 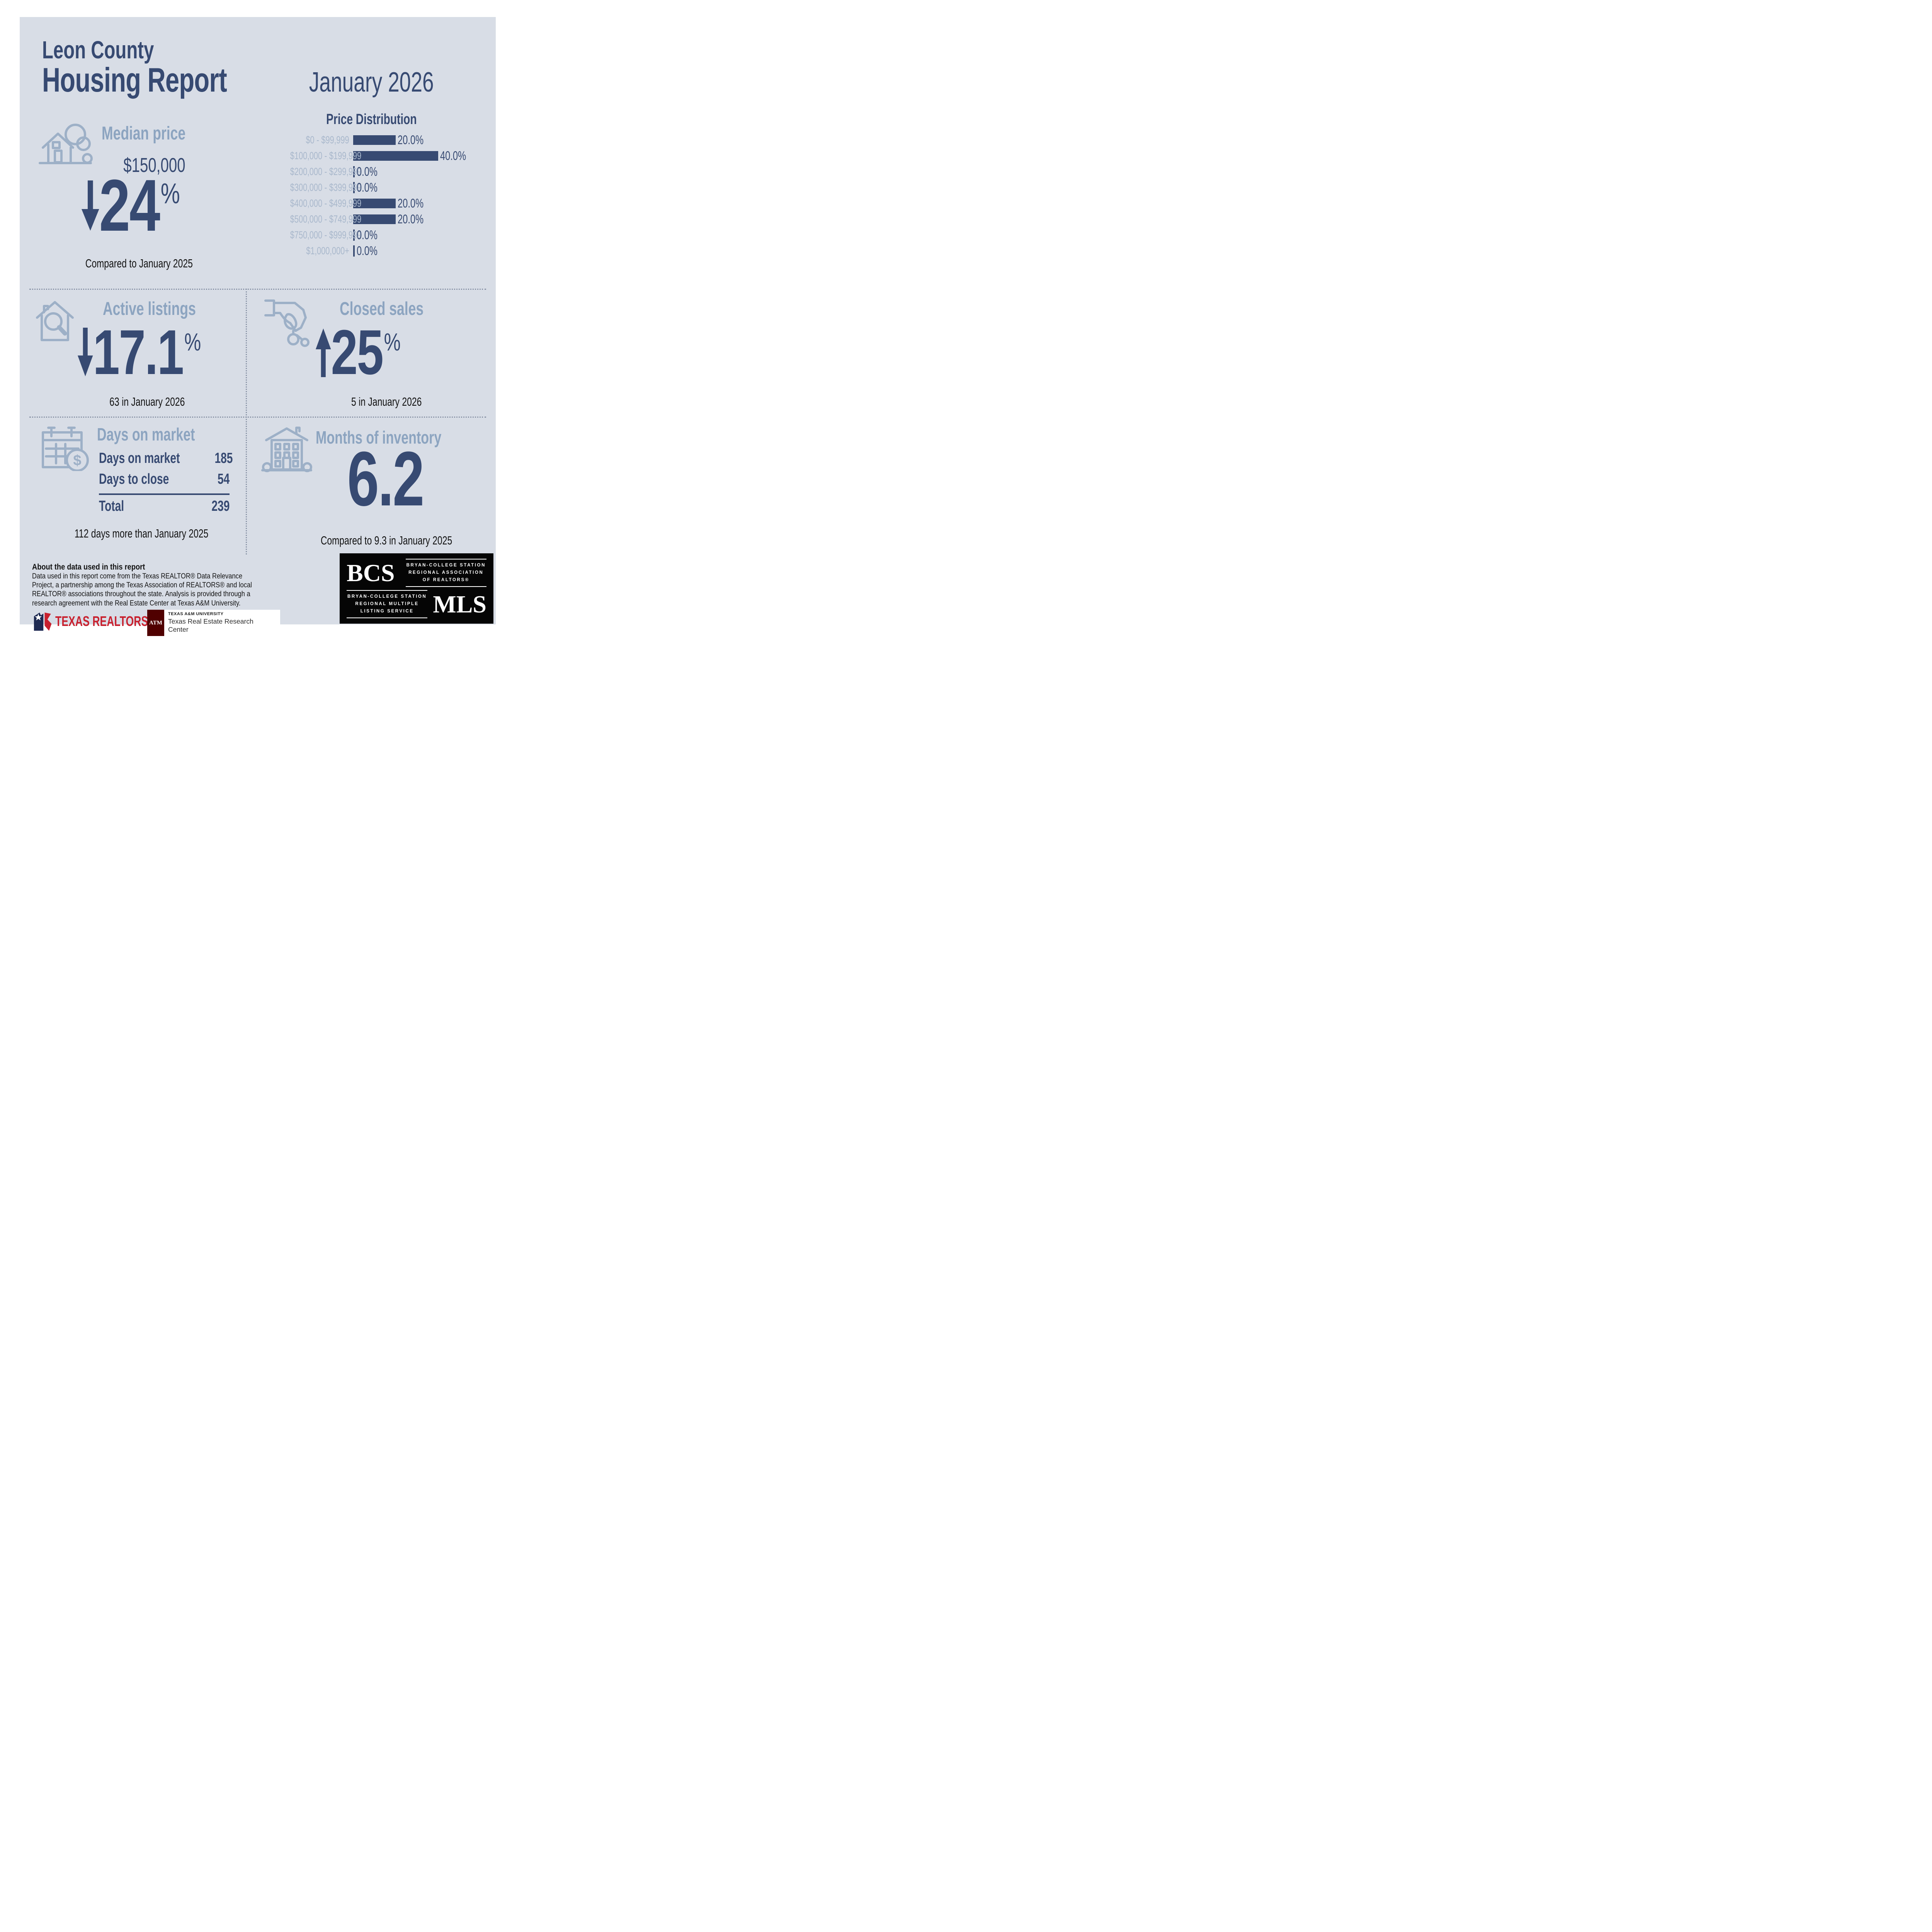 What do you see at coordinates (371, 573) in the screenshot?
I see `bcs-wordmark: BCS` at bounding box center [371, 573].